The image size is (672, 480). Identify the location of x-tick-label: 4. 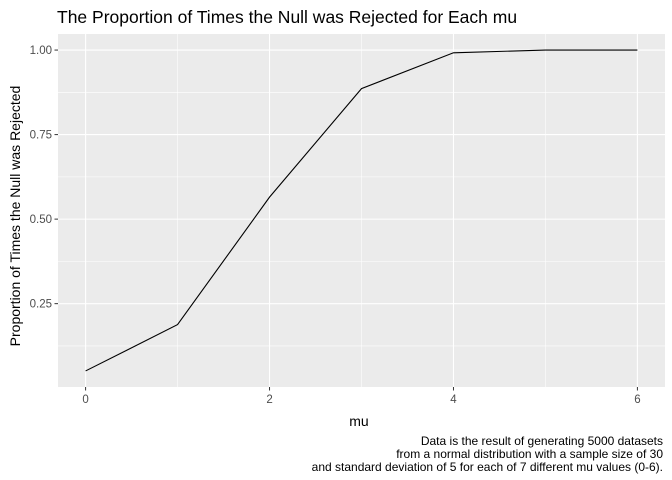
(453, 400).